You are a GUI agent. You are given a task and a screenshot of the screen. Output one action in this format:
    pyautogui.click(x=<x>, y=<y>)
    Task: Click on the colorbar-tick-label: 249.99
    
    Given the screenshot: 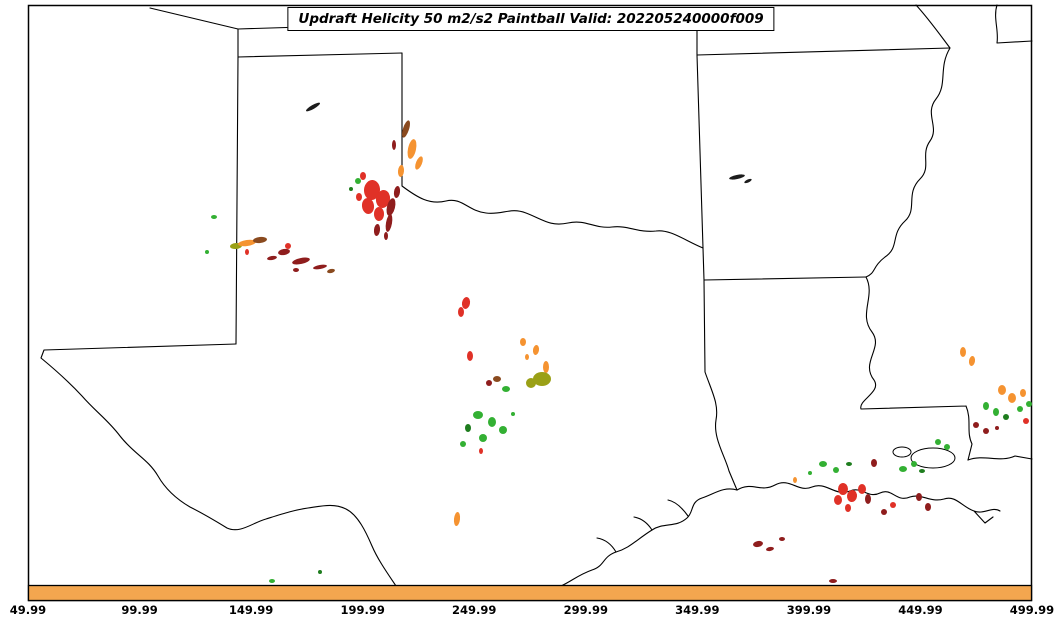 What is the action you would take?
    pyautogui.click(x=474, y=610)
    